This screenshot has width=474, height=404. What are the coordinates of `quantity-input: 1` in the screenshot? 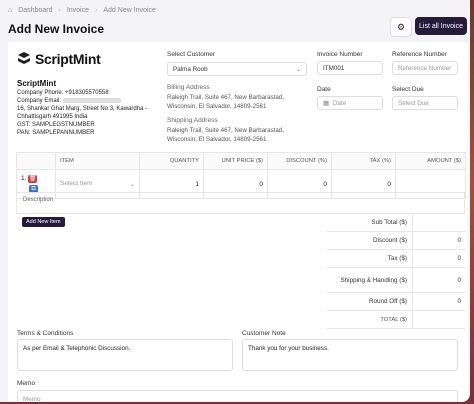 It's located at (171, 184).